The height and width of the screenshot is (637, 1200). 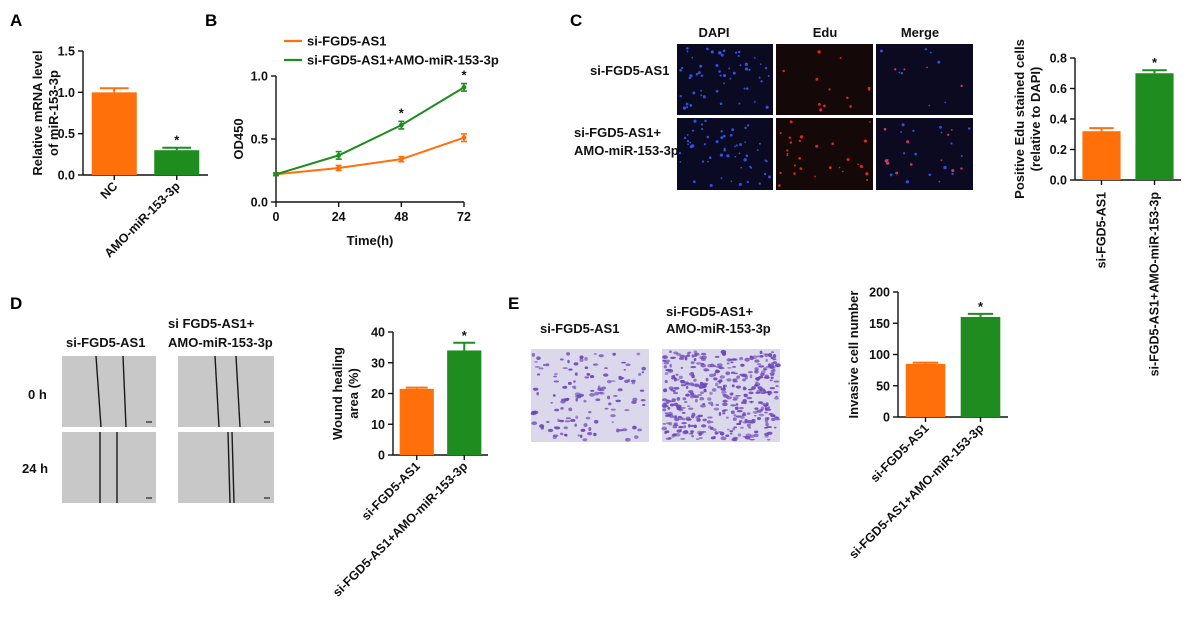 I want to click on series-line, so click(x=370, y=156).